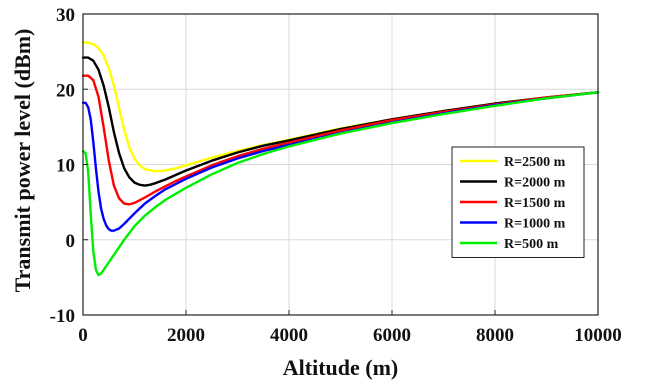 This screenshot has height=382, width=645. What do you see at coordinates (65, 166) in the screenshot?
I see `y-tick-label: 10` at bounding box center [65, 166].